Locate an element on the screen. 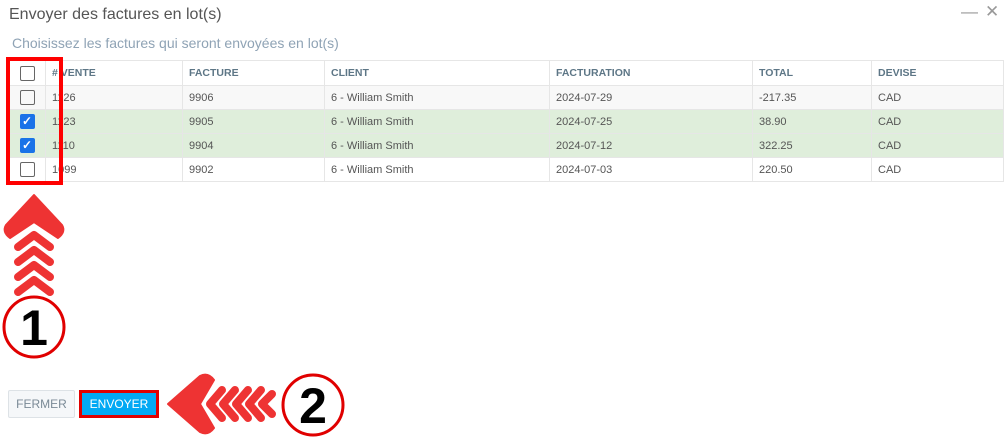  svg-text: 1 is located at coordinates (34, 328).